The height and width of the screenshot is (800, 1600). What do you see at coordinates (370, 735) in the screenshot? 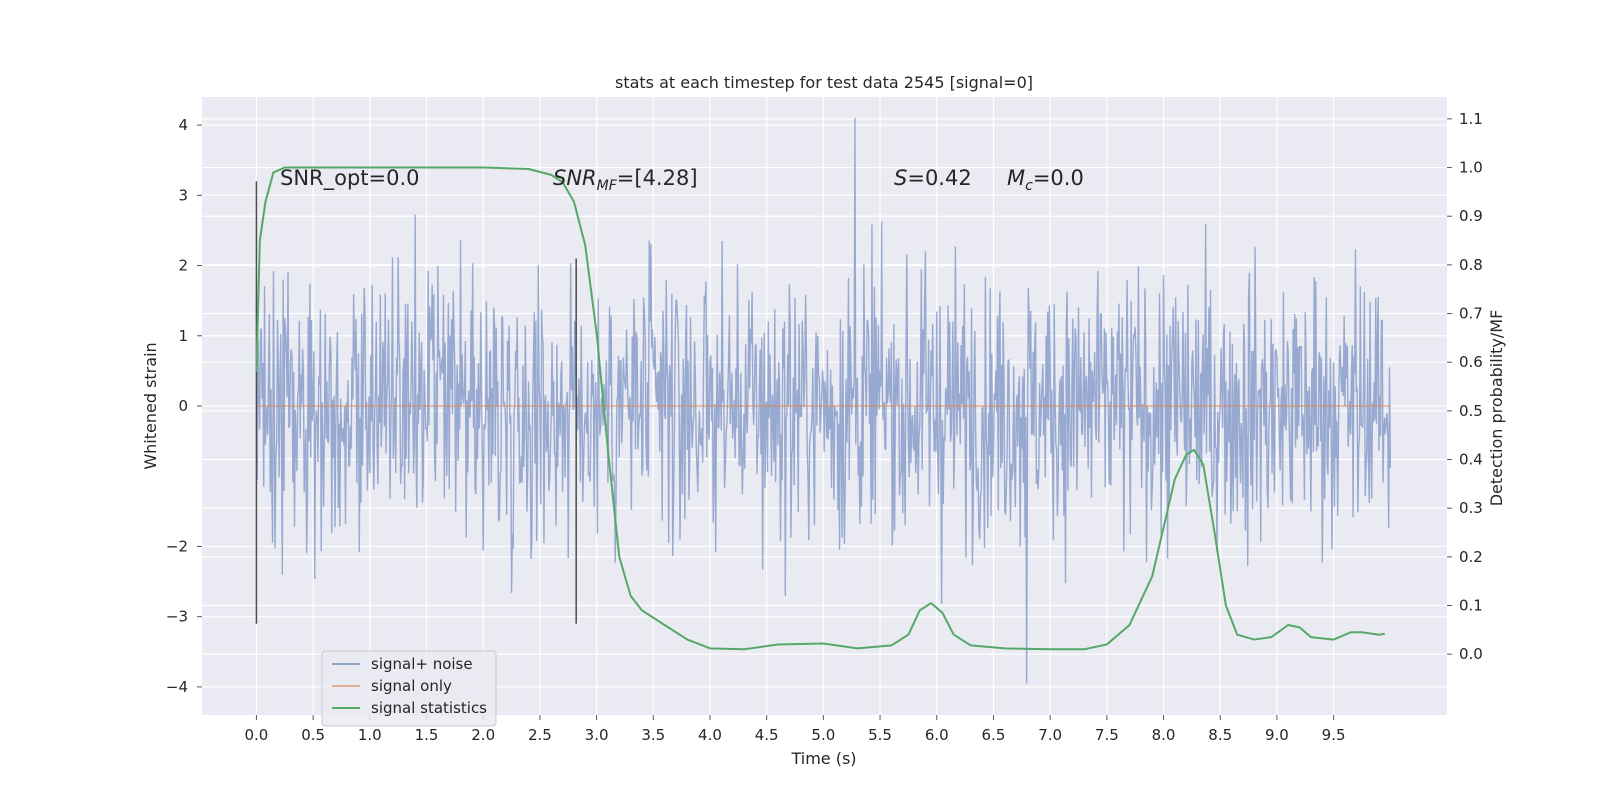
I see `x-tick-label: 1.0` at bounding box center [370, 735].